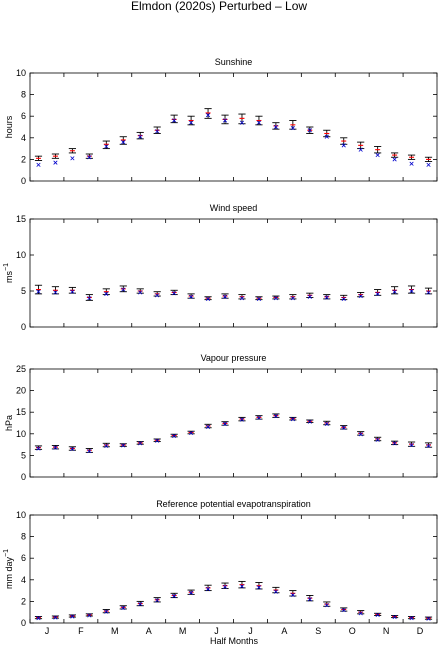 Image resolution: width=438 pixels, height=647 pixels. Describe the element at coordinates (23, 601) in the screenshot. I see `y-tick-label: 2` at that location.